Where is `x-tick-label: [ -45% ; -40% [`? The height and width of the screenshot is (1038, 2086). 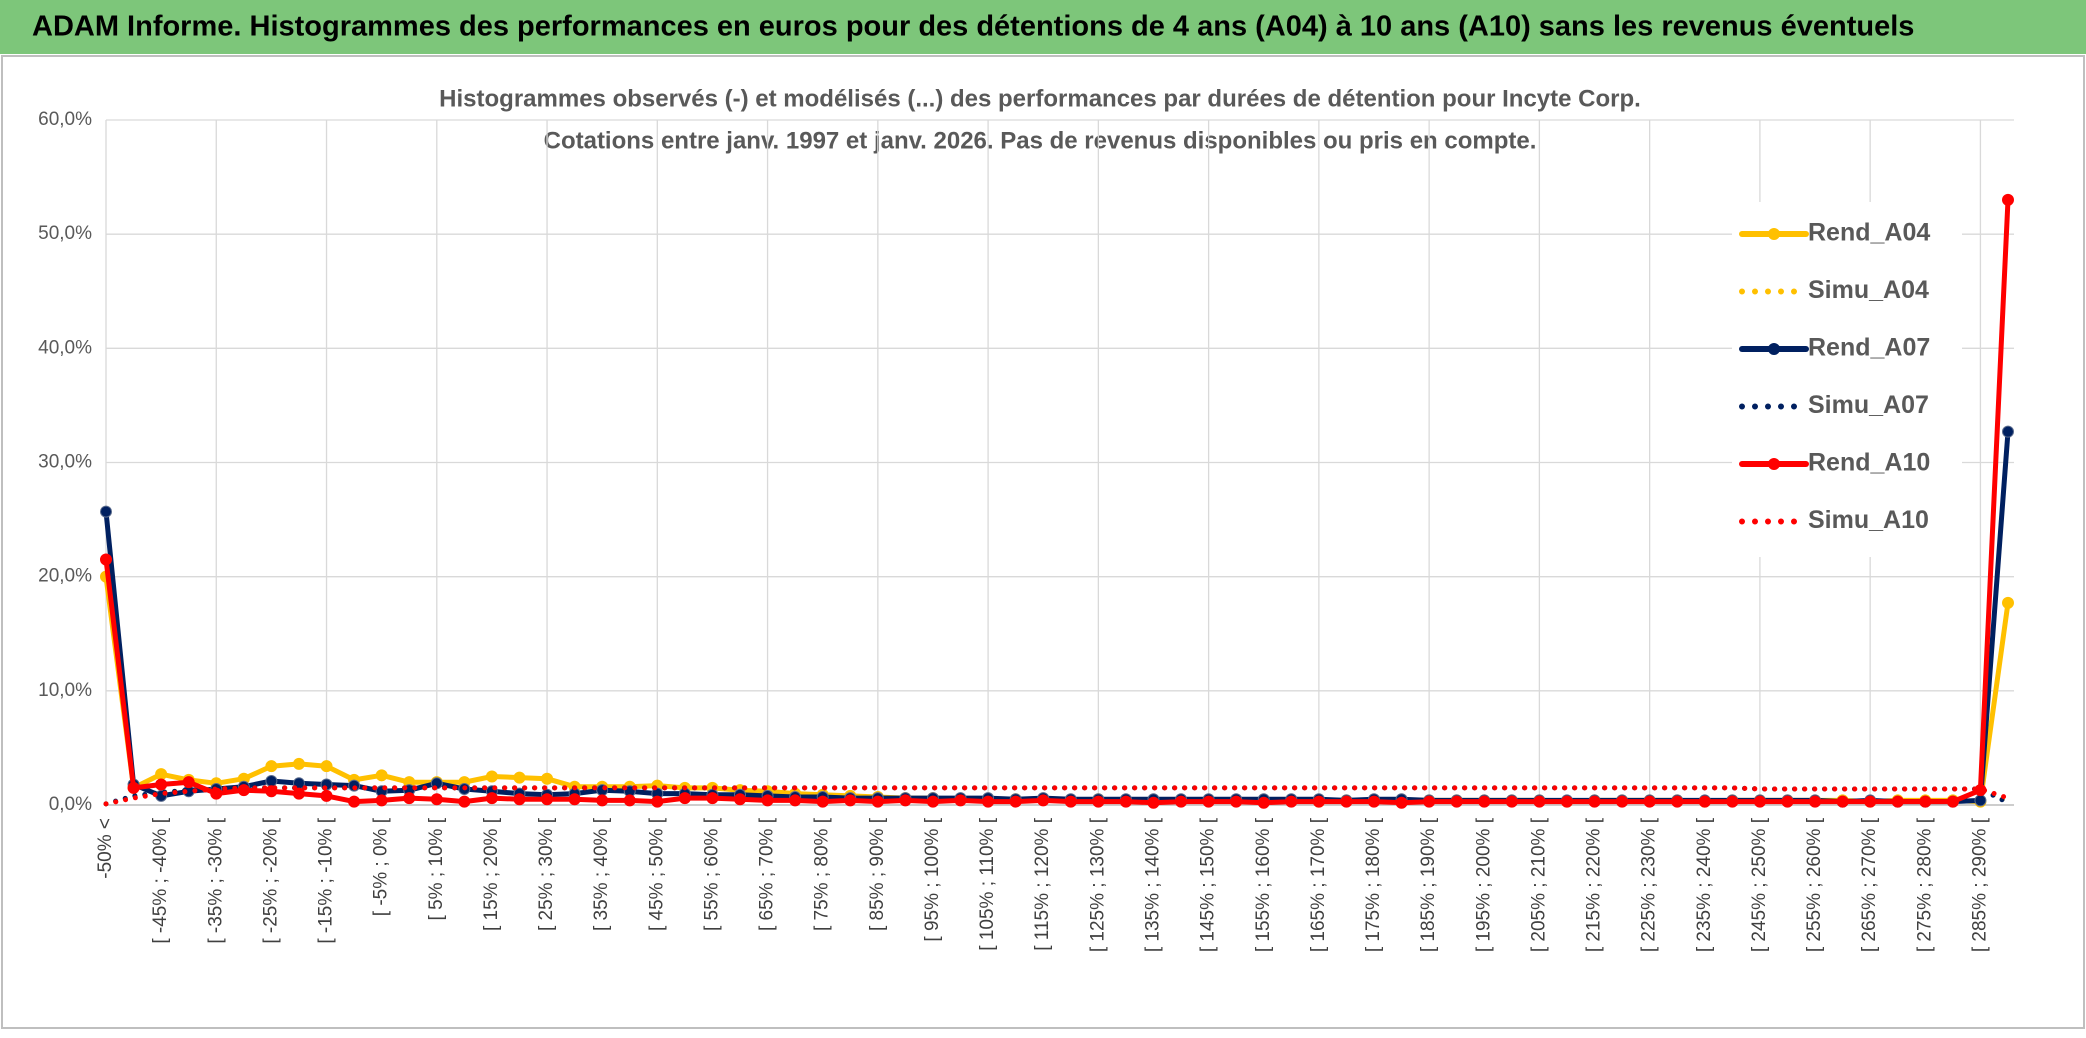
x-tick-label: [ -45% ; -40% [ is located at coordinates (160, 880).